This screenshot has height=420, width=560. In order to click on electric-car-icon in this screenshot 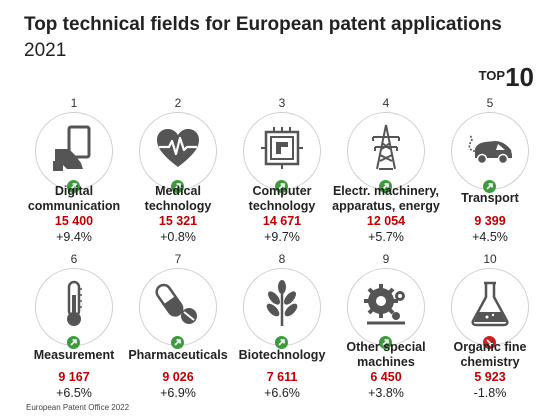, I will do `click(490, 149)`.